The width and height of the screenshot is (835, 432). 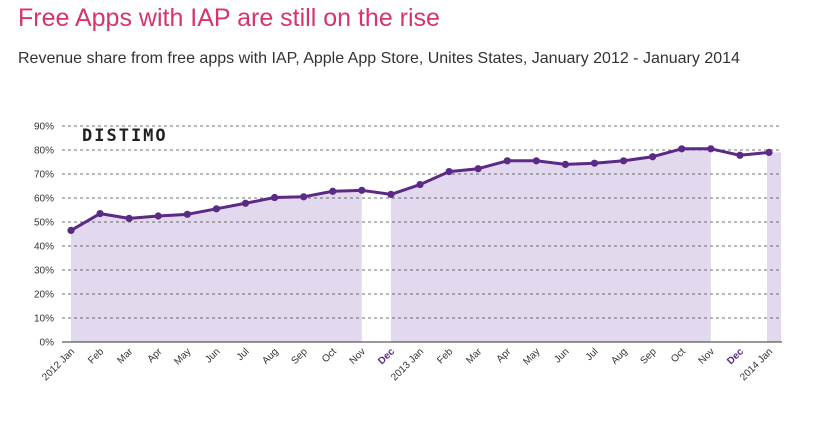 What do you see at coordinates (44, 175) in the screenshot?
I see `y-tick-label: 70%` at bounding box center [44, 175].